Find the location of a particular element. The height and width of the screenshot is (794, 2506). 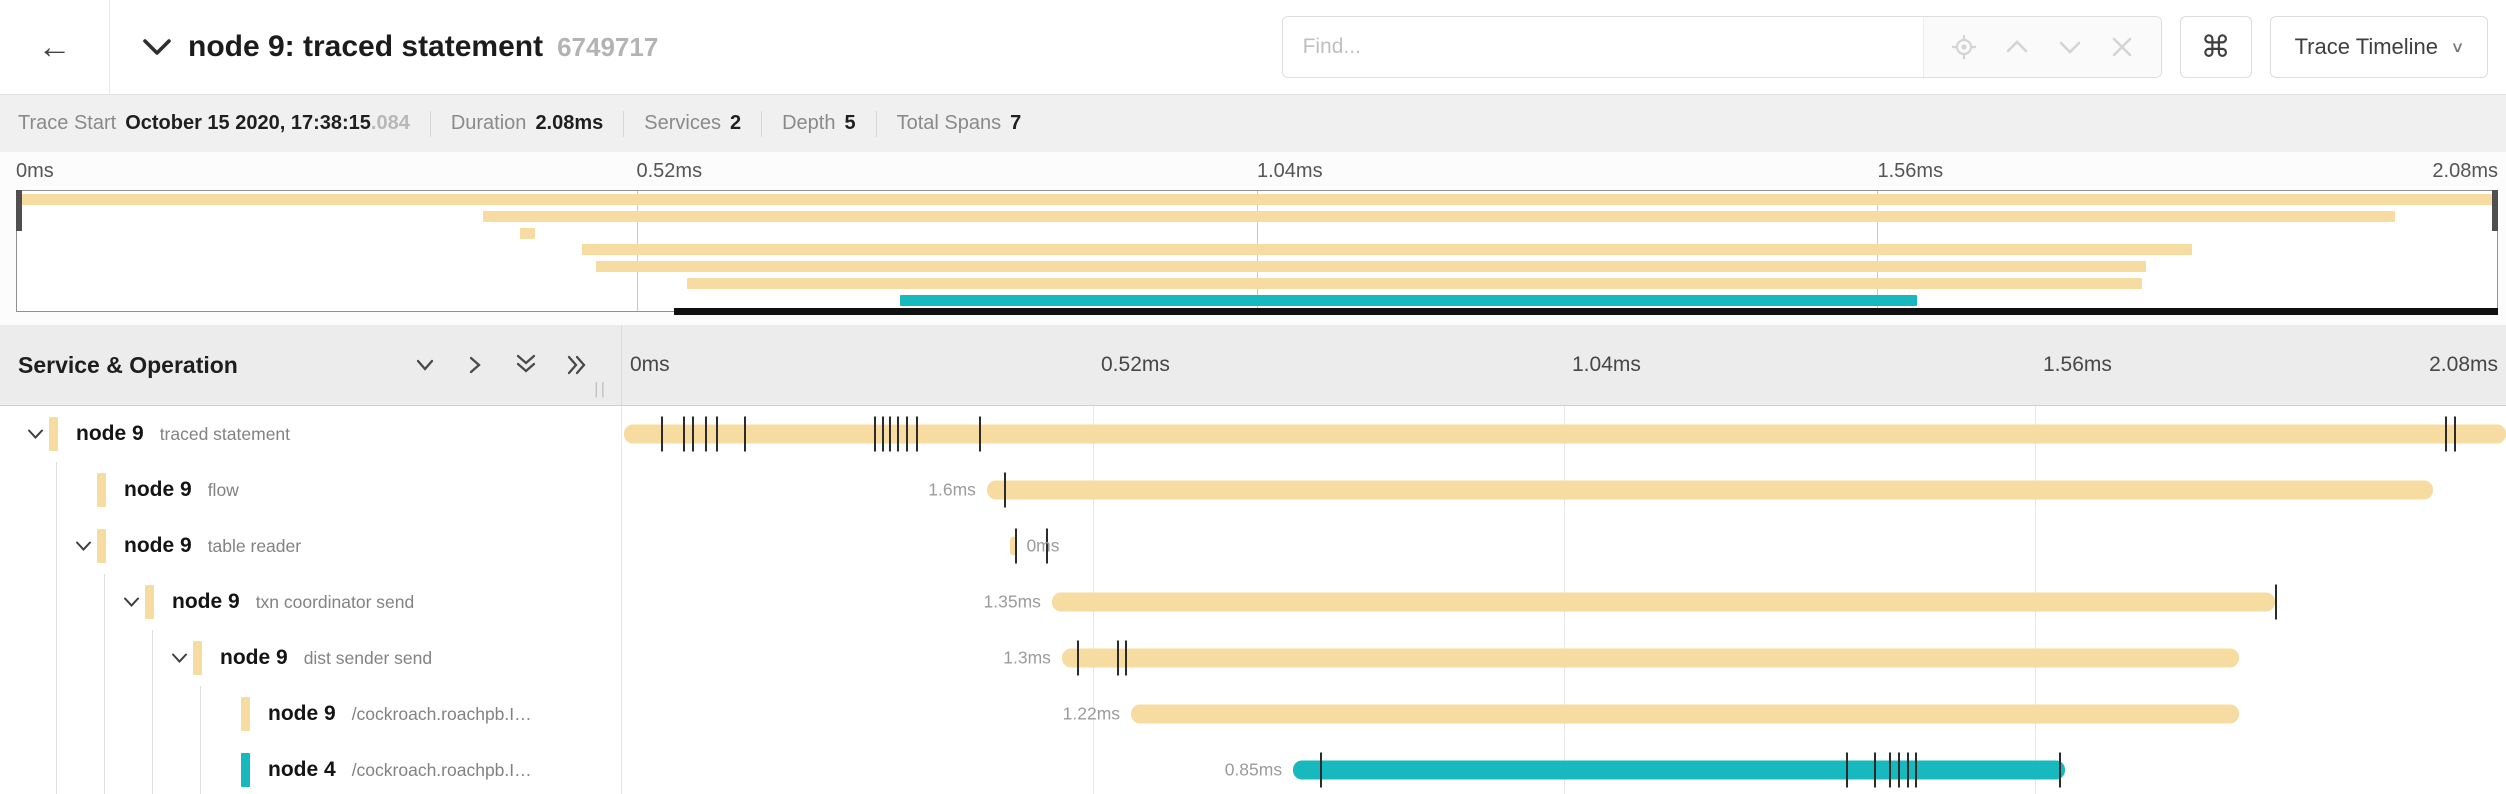

span-tree-cell: node 9 dist sender send is located at coordinates (311, 658).